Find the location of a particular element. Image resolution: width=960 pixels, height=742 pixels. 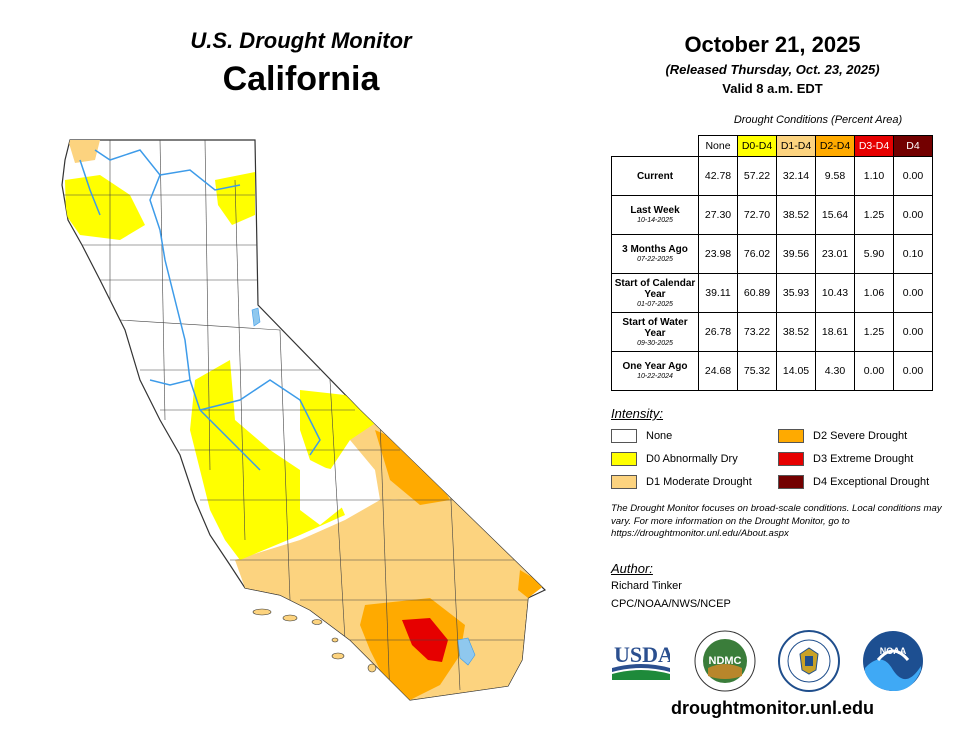

d2-region-east is located at coordinates (412, 467).